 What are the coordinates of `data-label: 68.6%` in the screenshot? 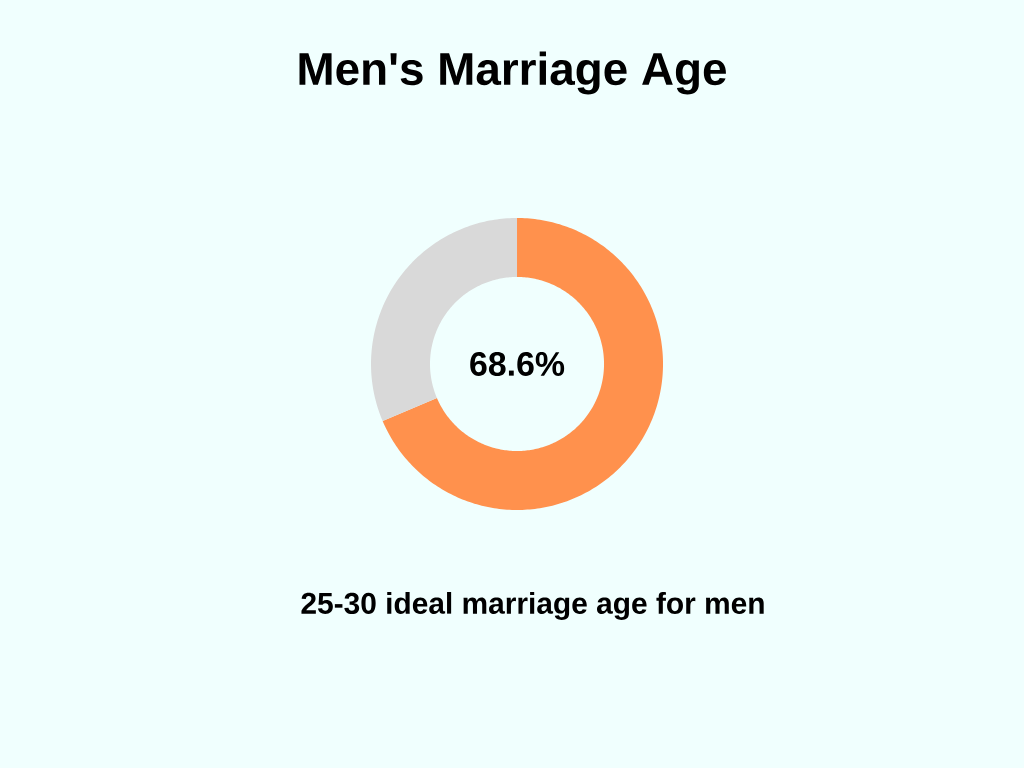 It's located at (517, 363).